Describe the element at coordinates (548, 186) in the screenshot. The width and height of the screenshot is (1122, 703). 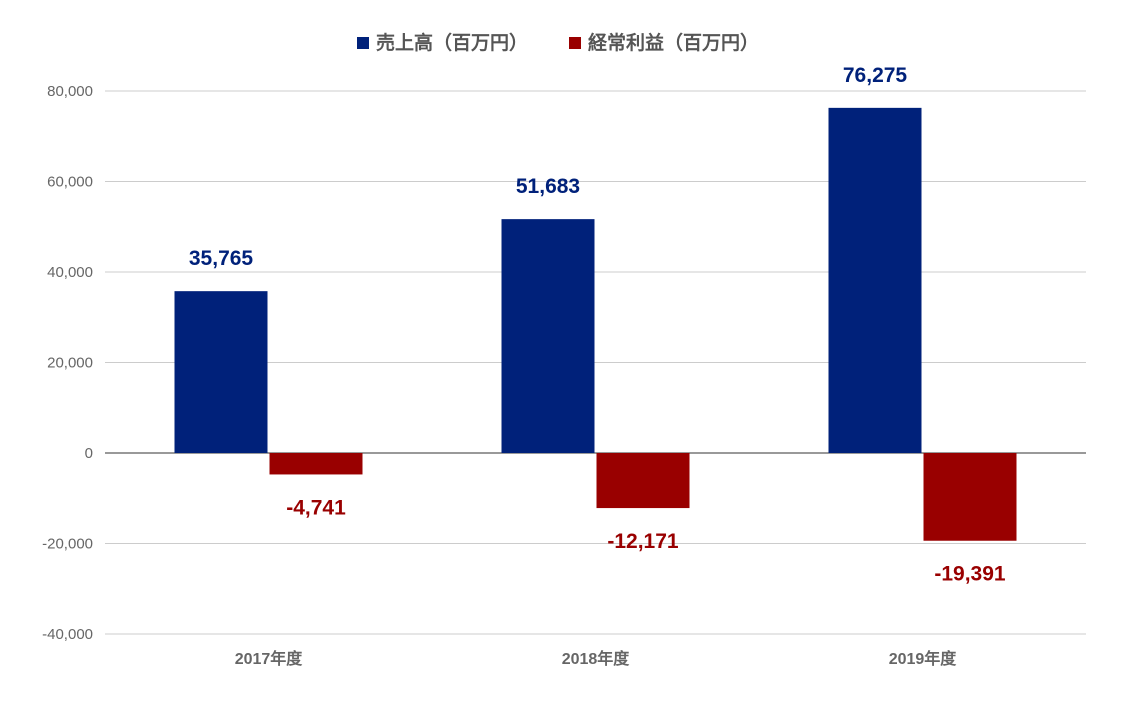
I see `data-label: 51,683` at that location.